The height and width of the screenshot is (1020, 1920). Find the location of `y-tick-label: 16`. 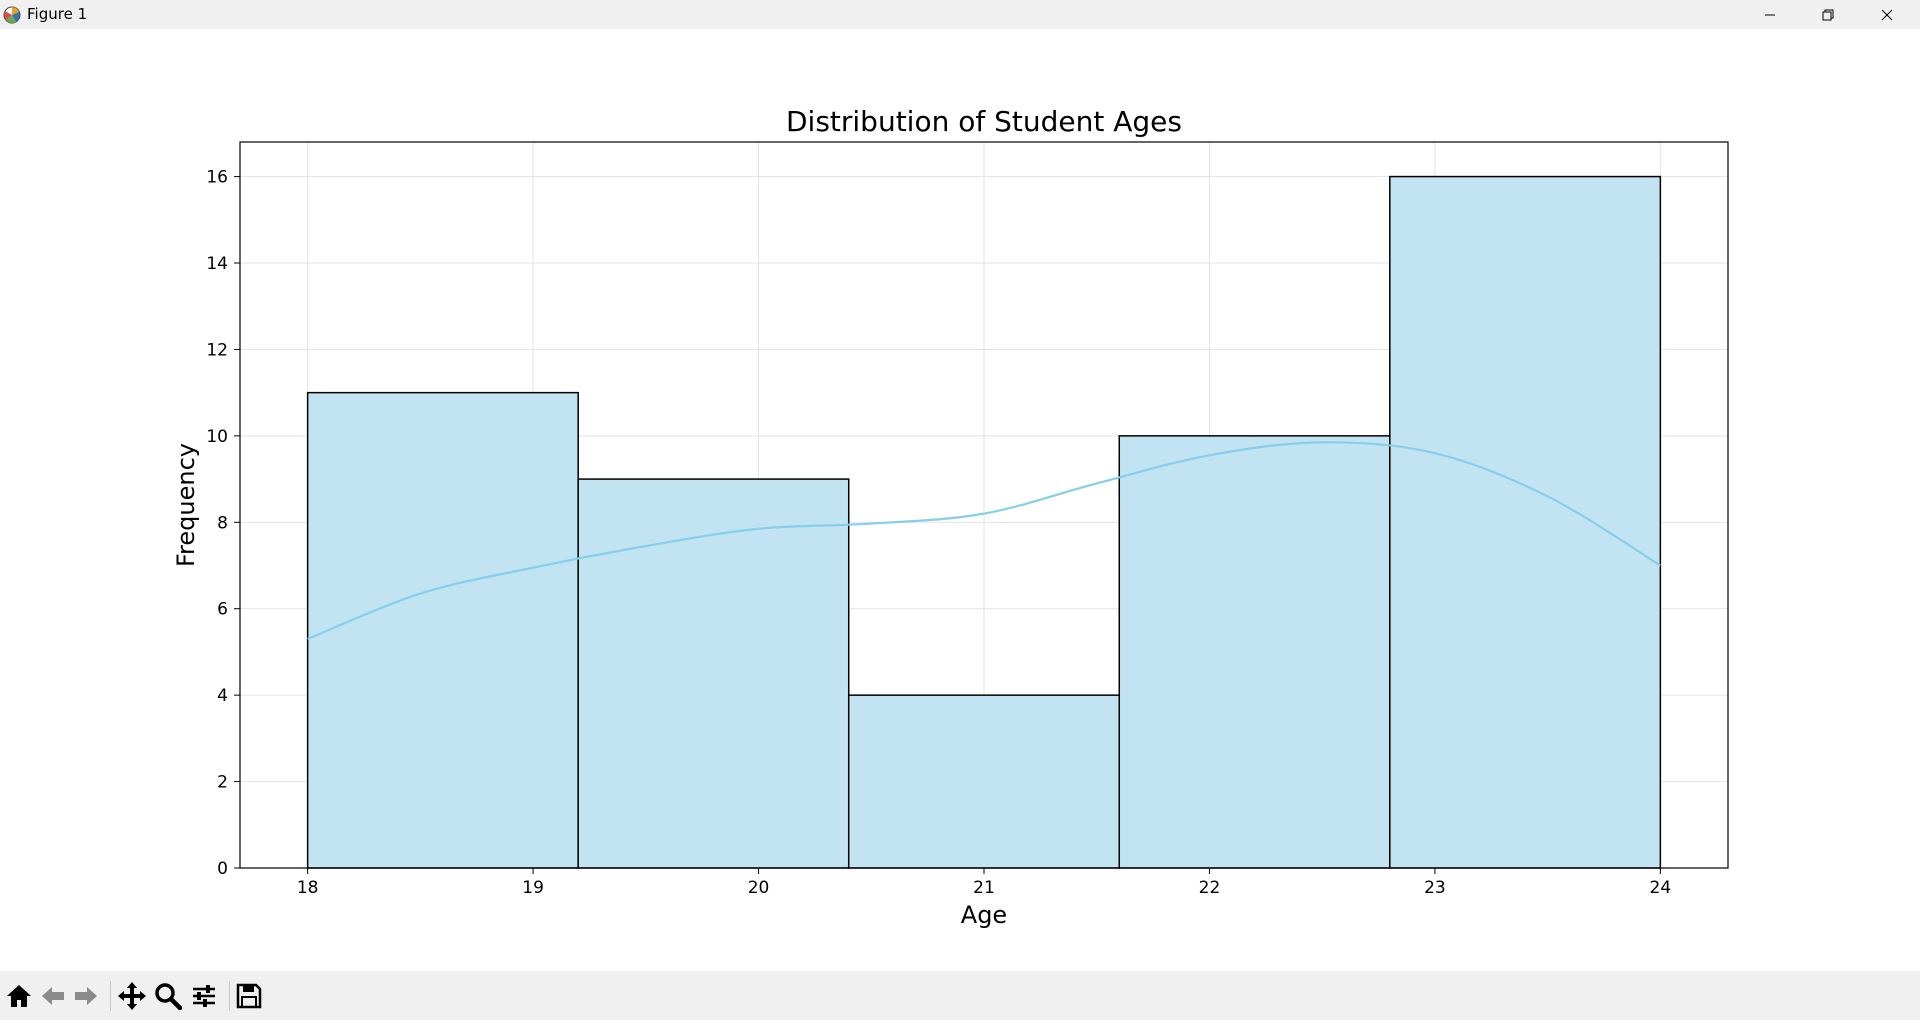

y-tick-label: 16 is located at coordinates (217, 178).